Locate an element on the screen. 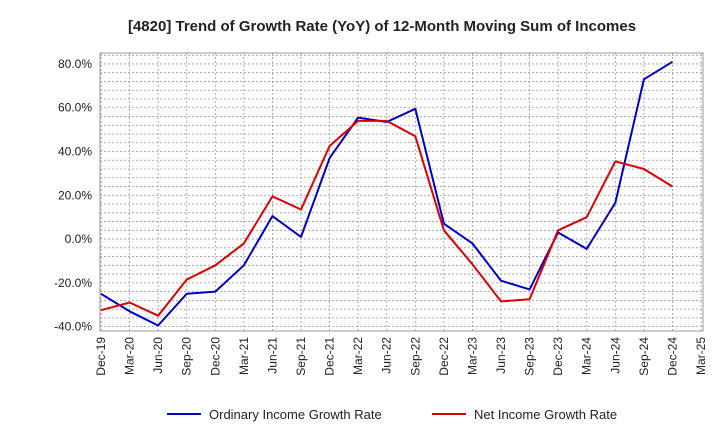 This screenshot has height=440, width=720. x-tick-label: Mar-21 is located at coordinates (244, 356).